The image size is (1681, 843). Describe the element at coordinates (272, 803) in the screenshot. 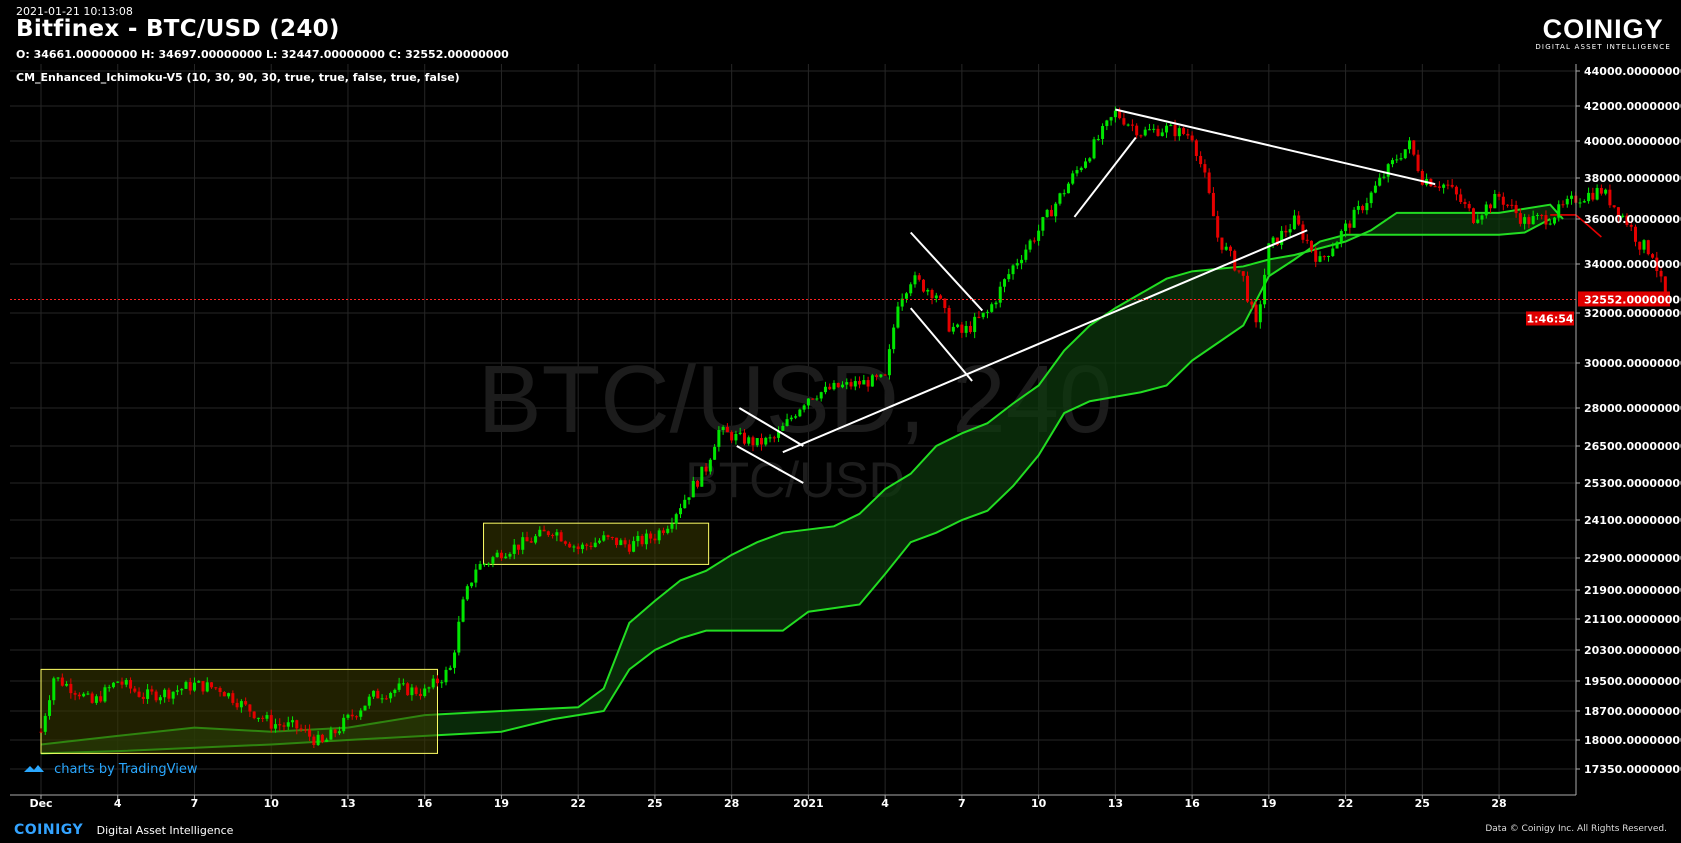

I see `time-tick-label: 10` at that location.